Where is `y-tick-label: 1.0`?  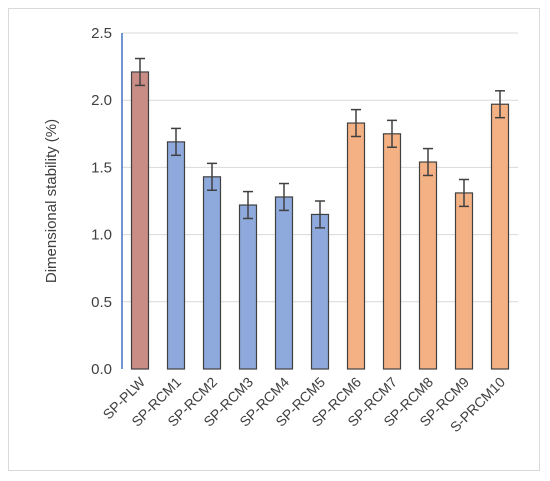
y-tick-label: 1.0 is located at coordinates (101, 235).